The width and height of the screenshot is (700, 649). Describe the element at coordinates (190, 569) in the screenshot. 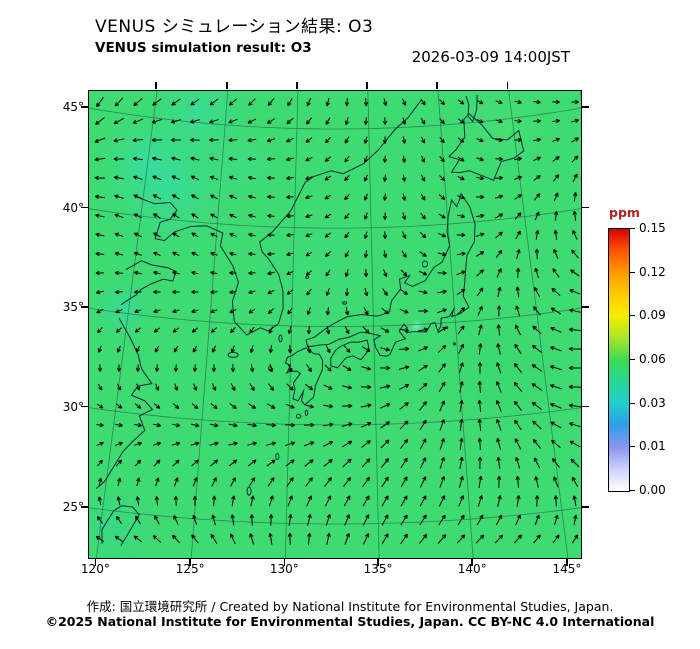

I see `lon-tick-label-125: 125°` at that location.